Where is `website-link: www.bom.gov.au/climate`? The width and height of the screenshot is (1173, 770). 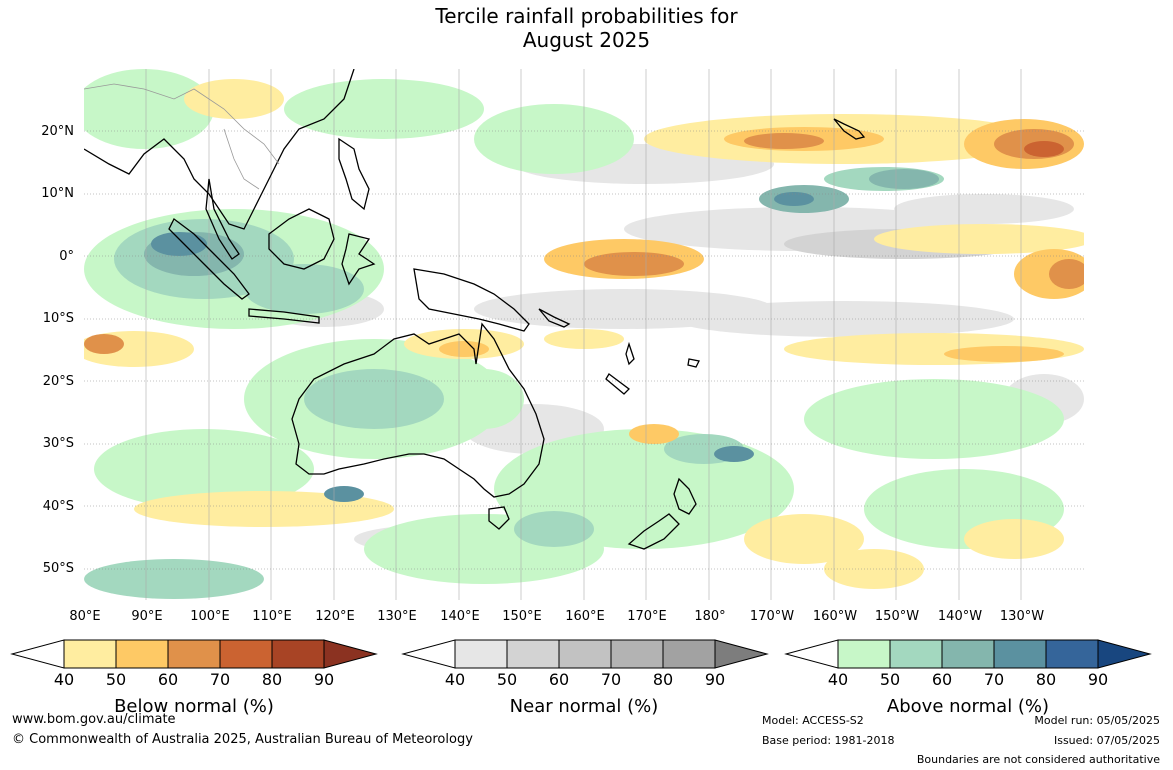 website-link: www.bom.gov.au/climate is located at coordinates (94, 719).